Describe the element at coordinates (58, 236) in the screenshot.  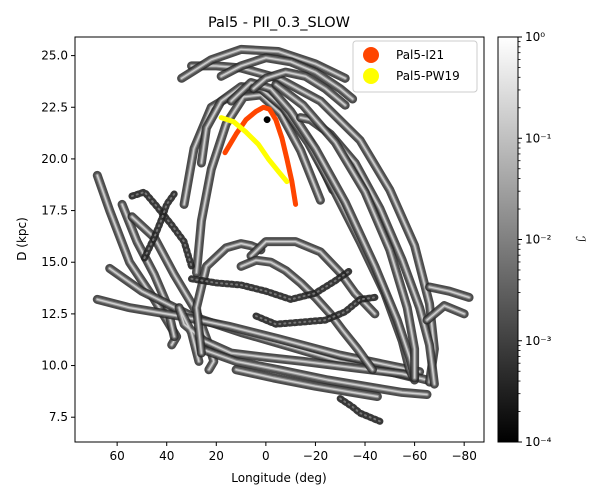
I see `y-axis-ticks: 7.5 10.0 12.5 15.0 17.5 20.0 22.5 25.0` at that location.